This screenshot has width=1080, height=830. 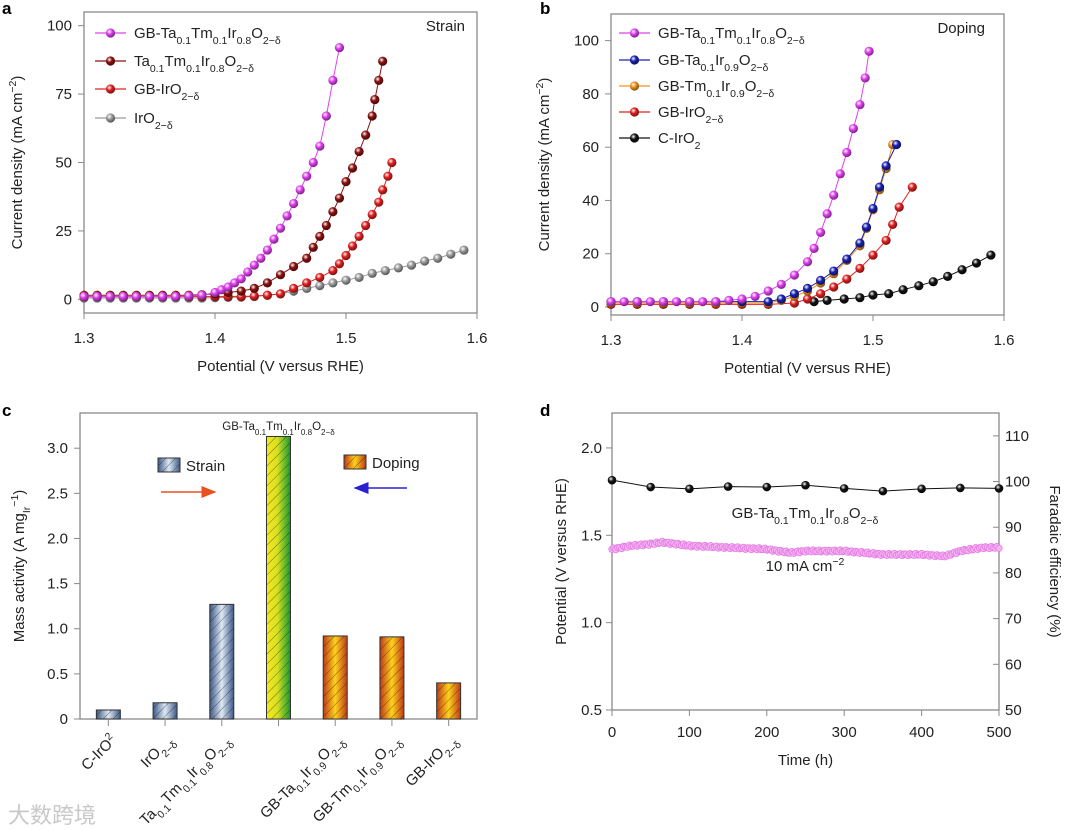 What do you see at coordinates (63, 231) in the screenshot?
I see `y-tick-label: 25` at bounding box center [63, 231].